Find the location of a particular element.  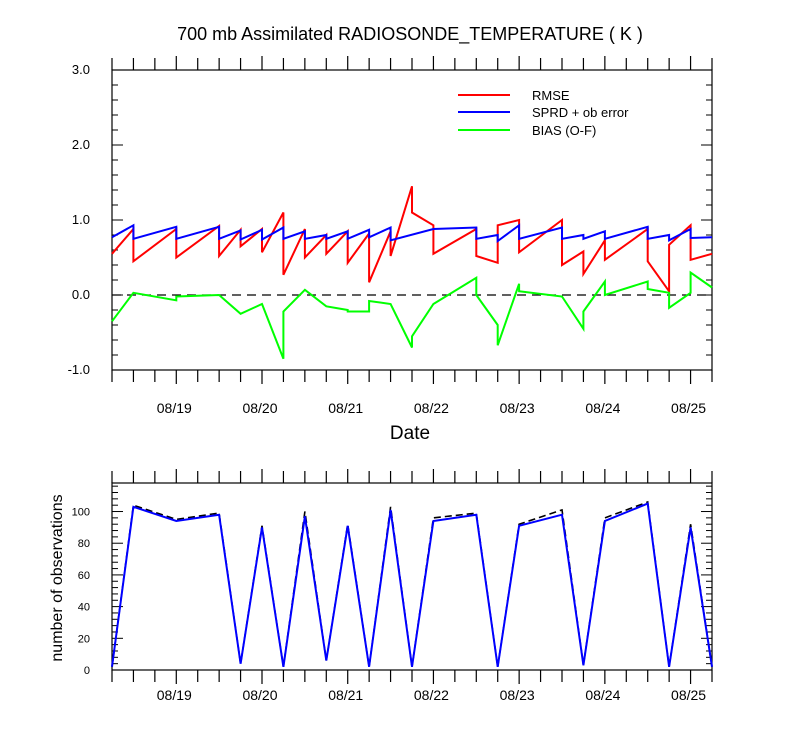

legend-sprd-label: SPRD + ob error is located at coordinates (580, 112).